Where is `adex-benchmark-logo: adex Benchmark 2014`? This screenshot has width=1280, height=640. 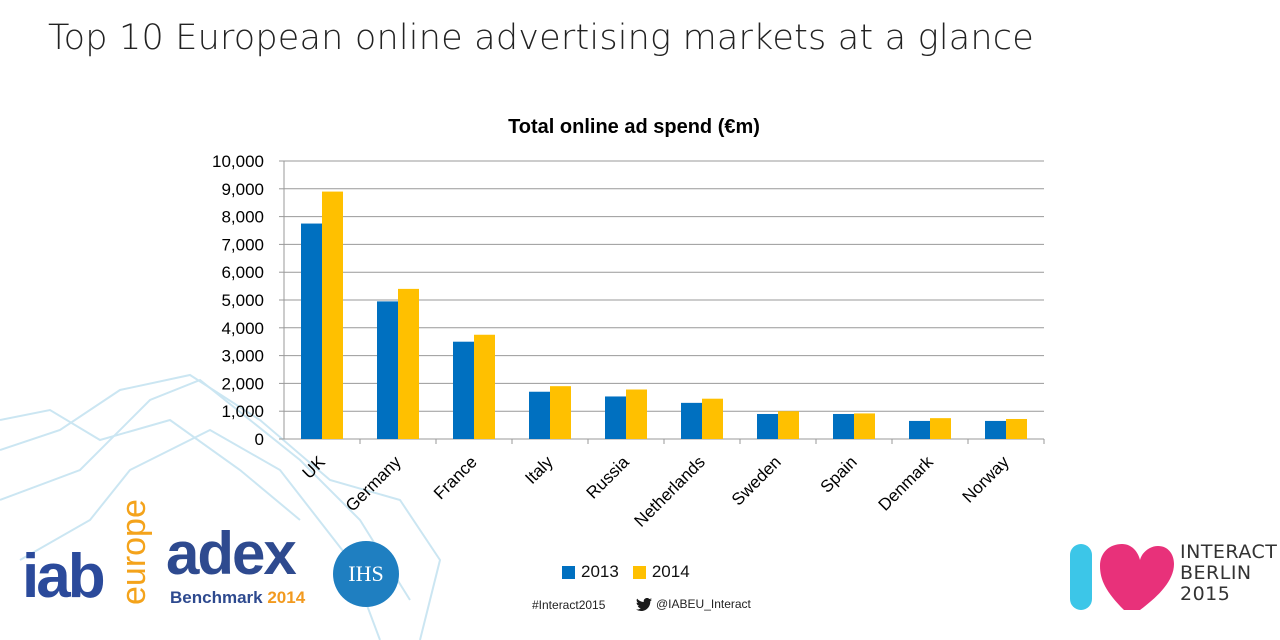 adex-benchmark-logo: adex Benchmark 2014 is located at coordinates (239, 568).